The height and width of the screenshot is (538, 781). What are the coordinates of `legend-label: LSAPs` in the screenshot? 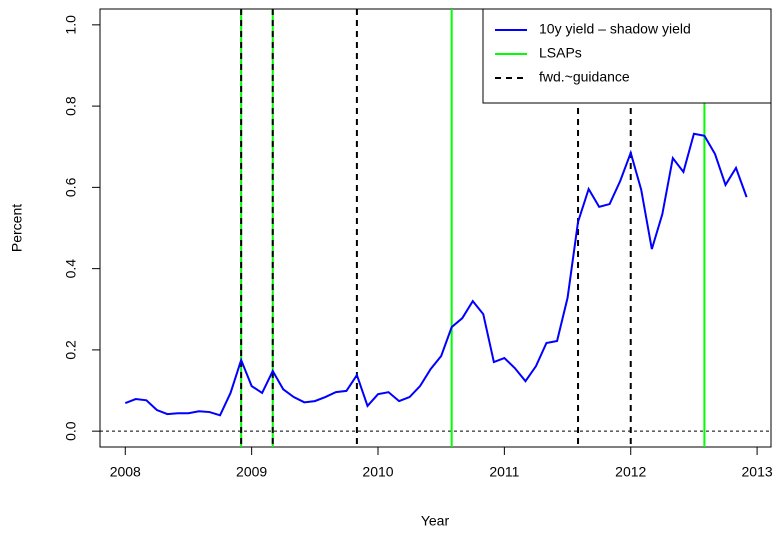 It's located at (560, 53).